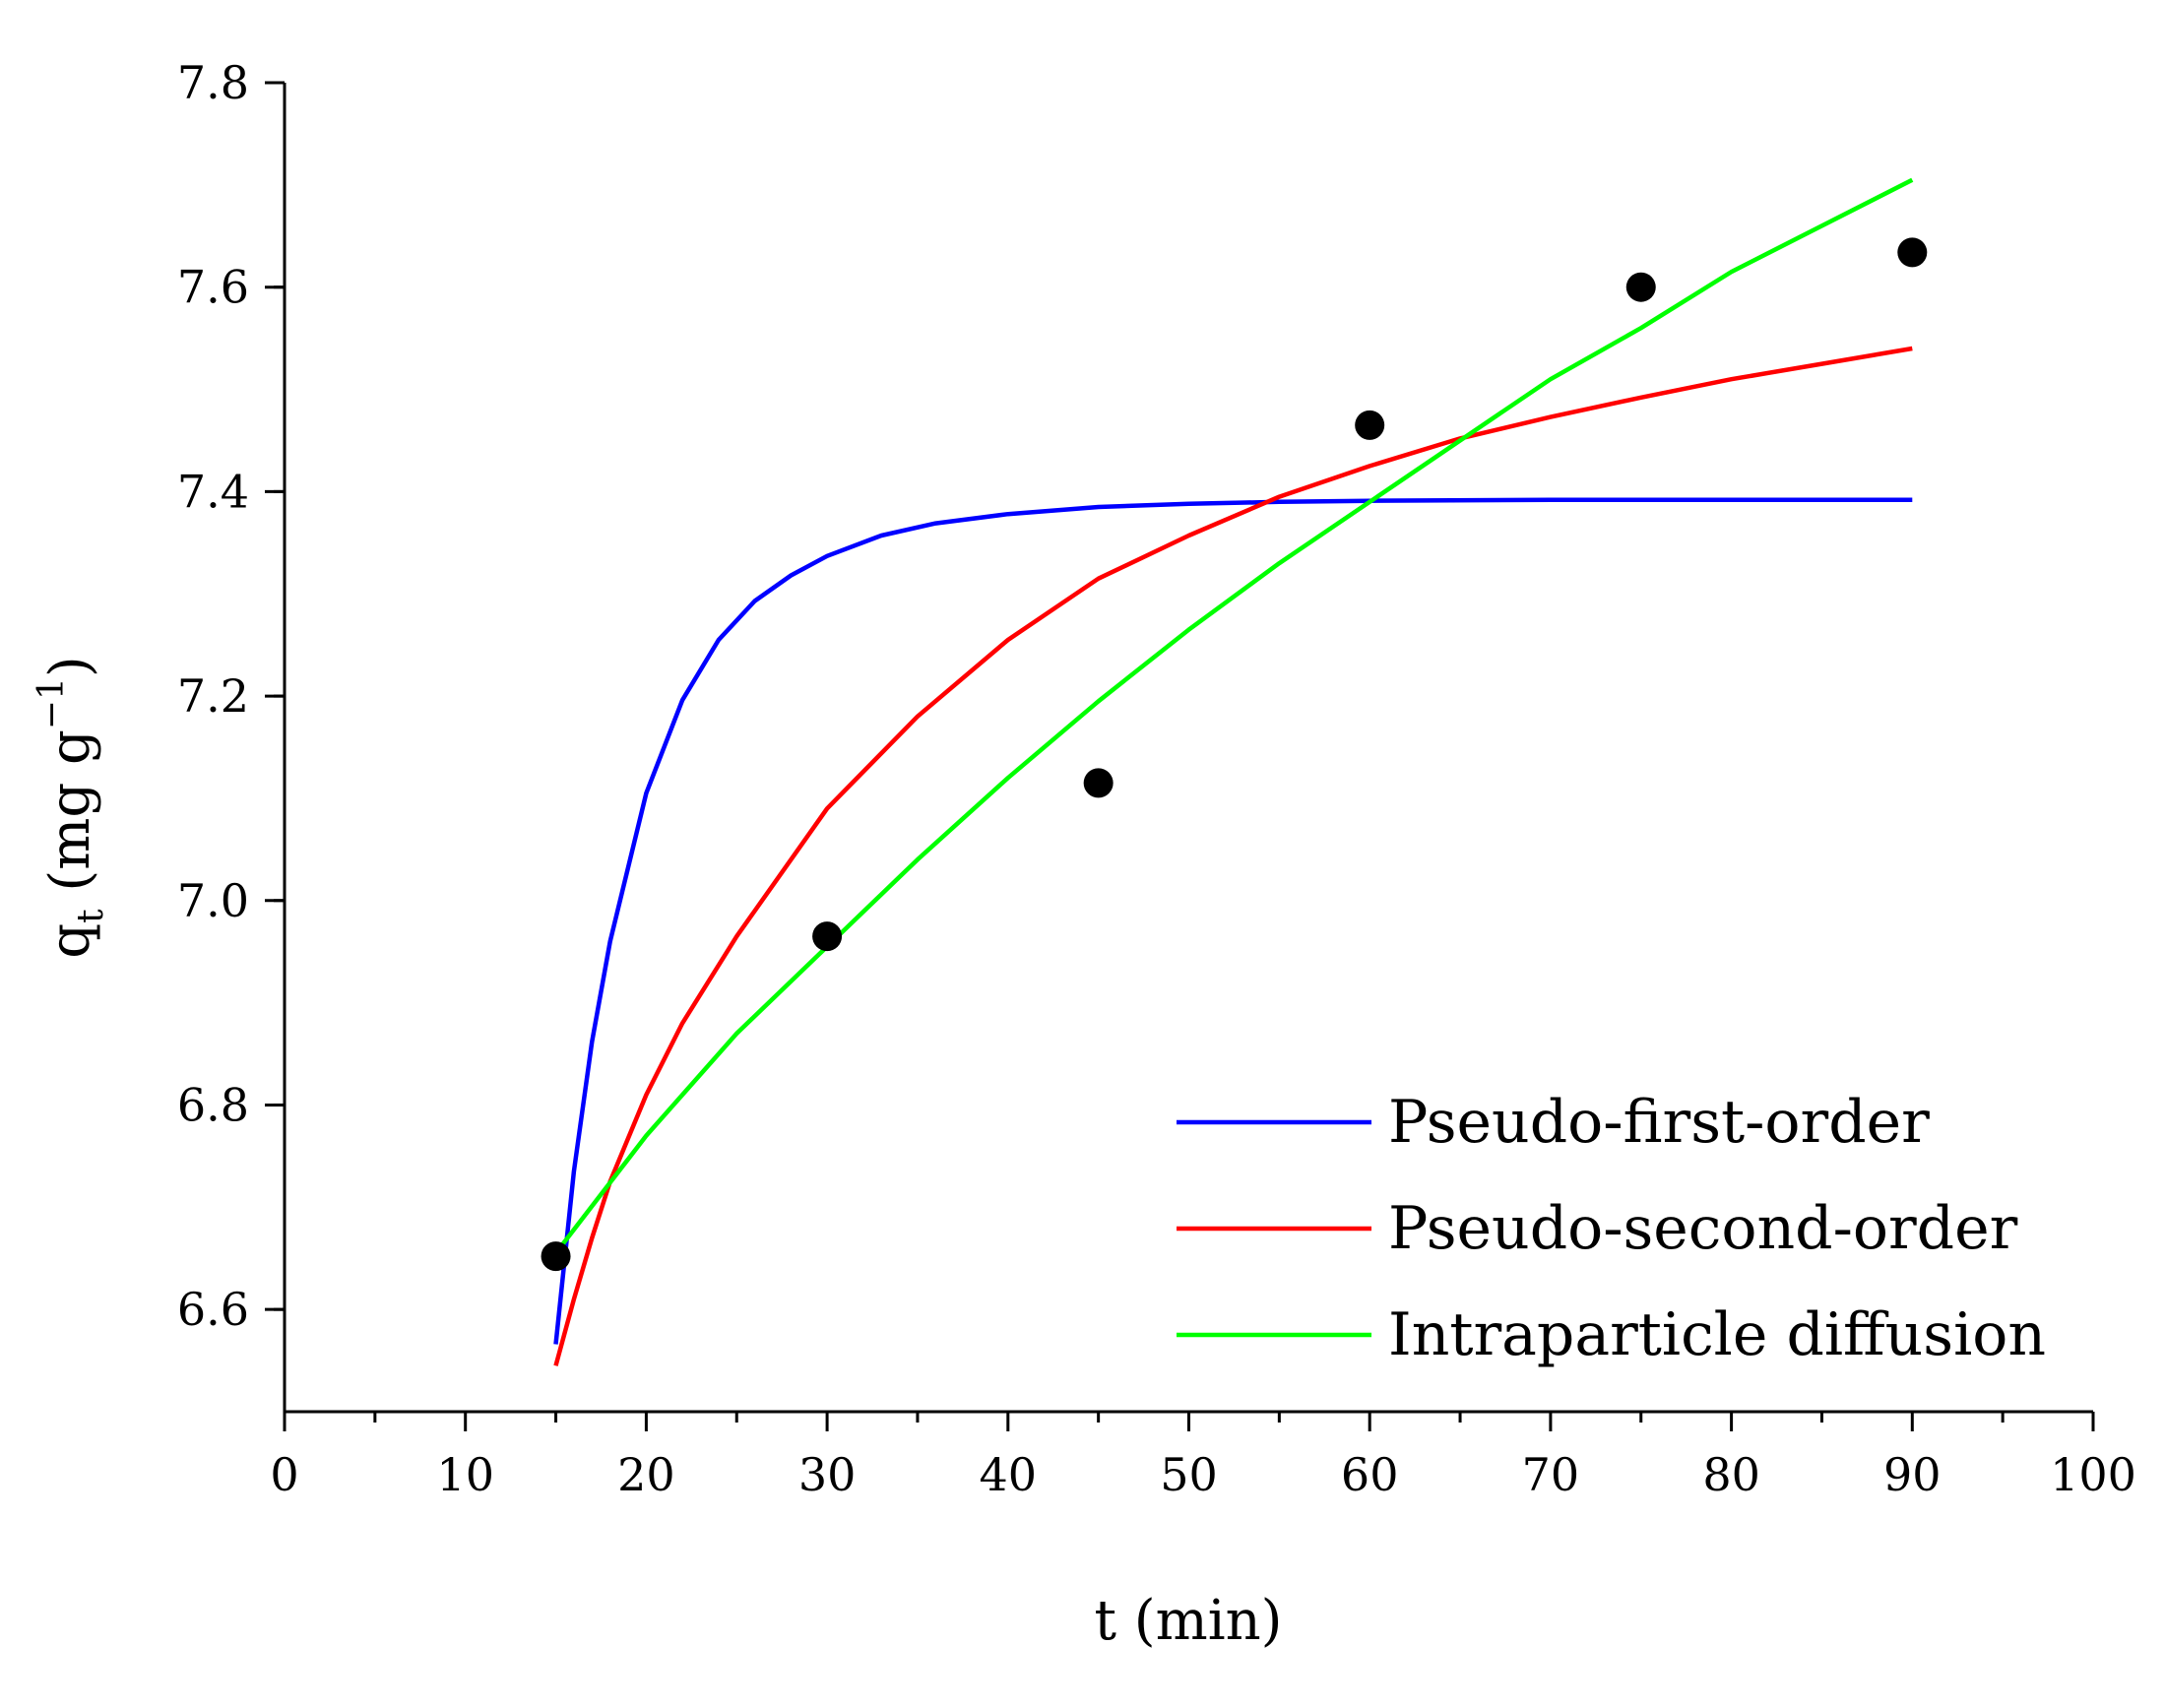  What do you see at coordinates (827, 1474) in the screenshot?
I see `x-tick-label: 30` at bounding box center [827, 1474].